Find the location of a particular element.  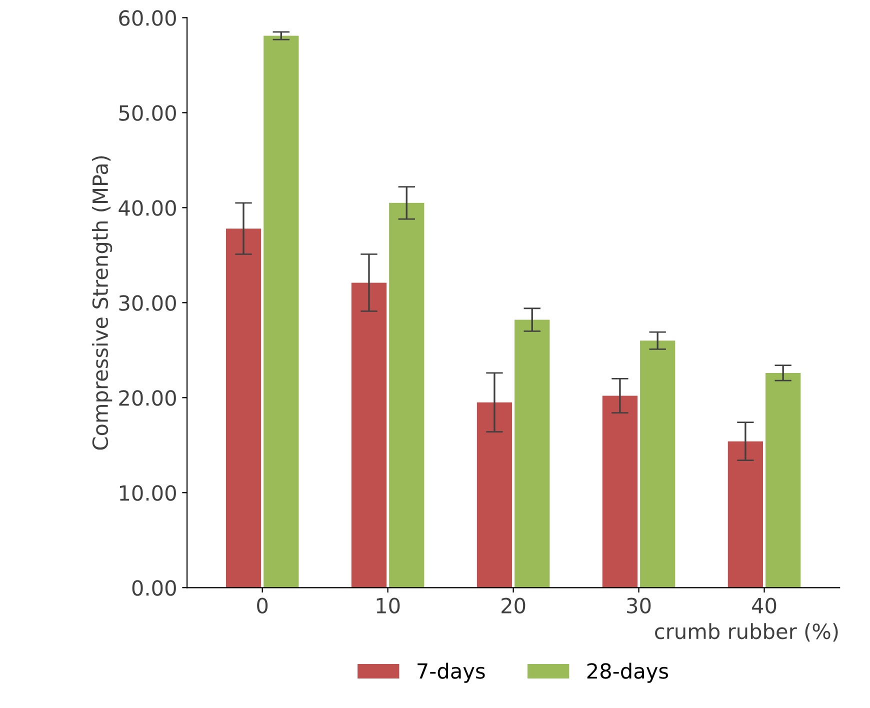

x-tick-label: 30 is located at coordinates (639, 606).